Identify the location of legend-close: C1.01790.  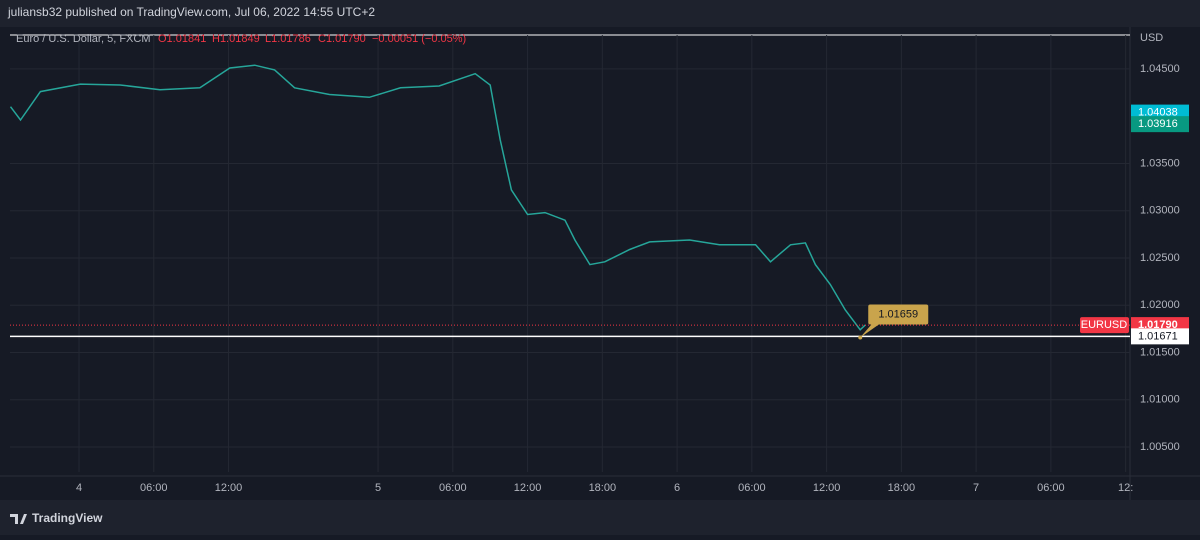
(342, 39).